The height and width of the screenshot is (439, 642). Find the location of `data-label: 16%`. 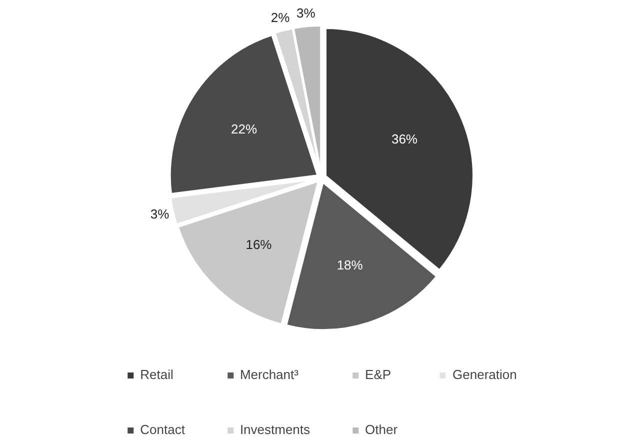

data-label: 16% is located at coordinates (259, 244).